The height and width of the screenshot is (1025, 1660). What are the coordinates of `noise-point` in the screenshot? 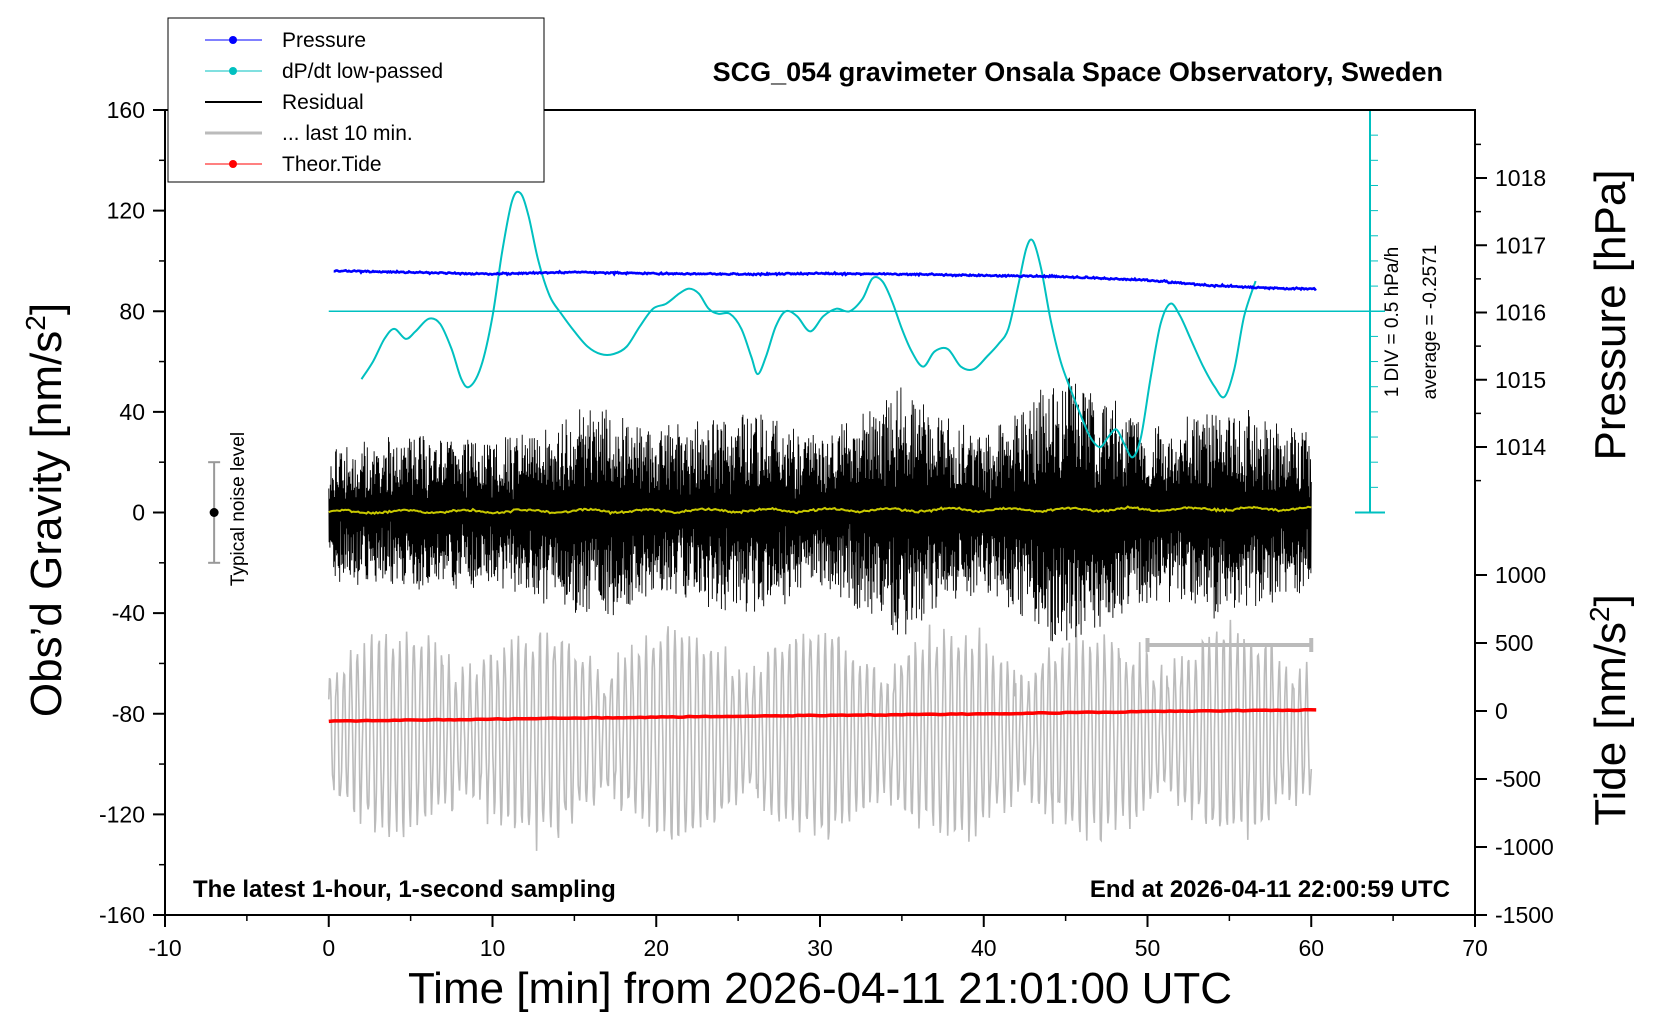 It's located at (214, 512).